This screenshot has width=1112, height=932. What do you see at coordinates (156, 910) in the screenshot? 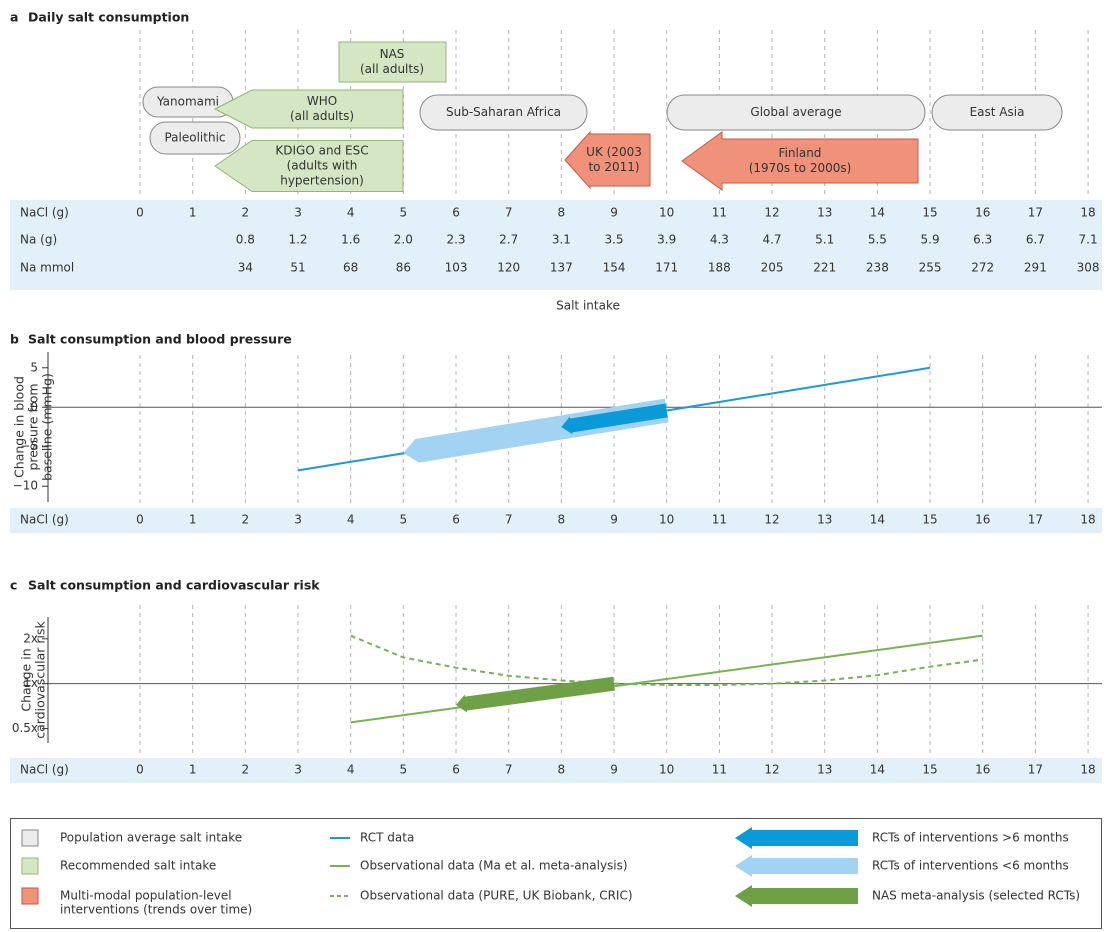
I see `legend-label: interventions (trends over time)` at bounding box center [156, 910].